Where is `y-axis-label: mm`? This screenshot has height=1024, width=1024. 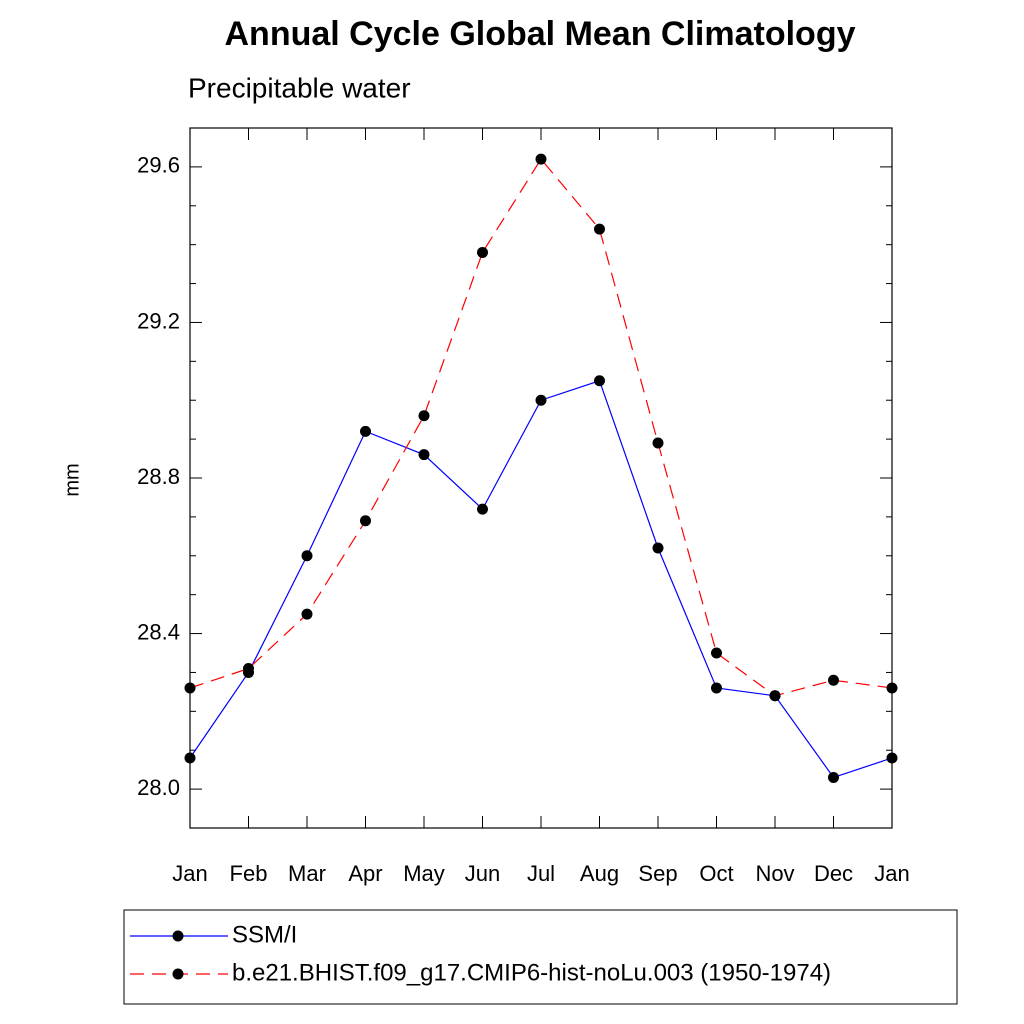
y-axis-label: mm is located at coordinates (72, 479).